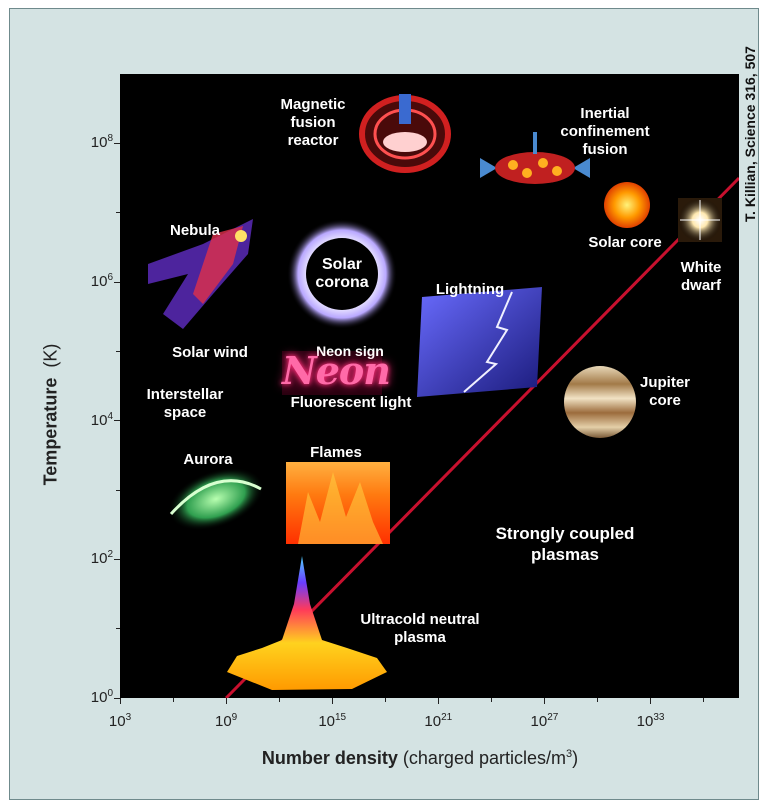  I want to click on flames-icon, so click(338, 503).